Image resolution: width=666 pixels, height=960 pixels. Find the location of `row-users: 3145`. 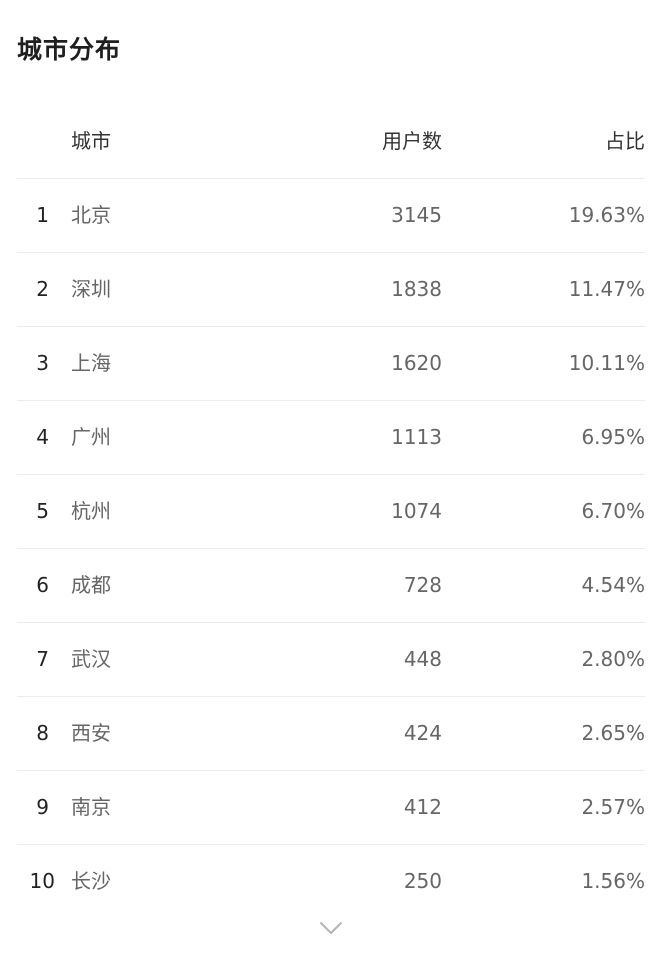

row-users: 3145 is located at coordinates (416, 215).